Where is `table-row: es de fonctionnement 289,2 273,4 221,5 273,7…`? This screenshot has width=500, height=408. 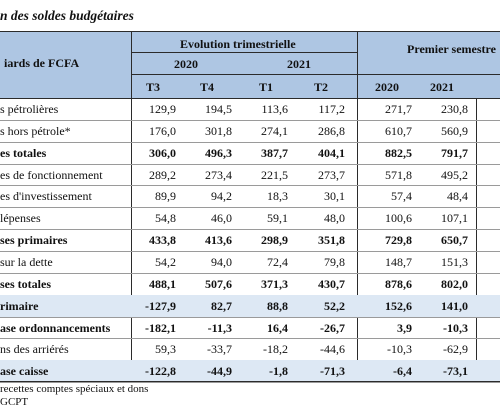
table-row: es de fonctionnement 289,2 273,4 221,5 273,7… is located at coordinates (250, 175).